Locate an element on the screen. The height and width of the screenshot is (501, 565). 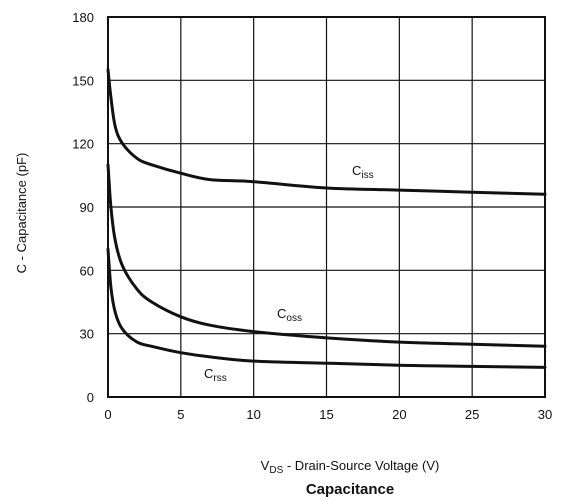
x-tick-30: 30 is located at coordinates (545, 414).